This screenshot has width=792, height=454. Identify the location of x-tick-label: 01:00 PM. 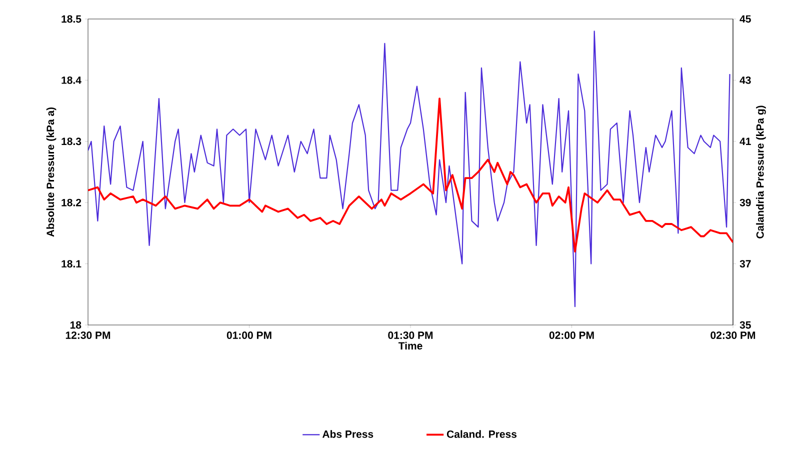
(249, 335).